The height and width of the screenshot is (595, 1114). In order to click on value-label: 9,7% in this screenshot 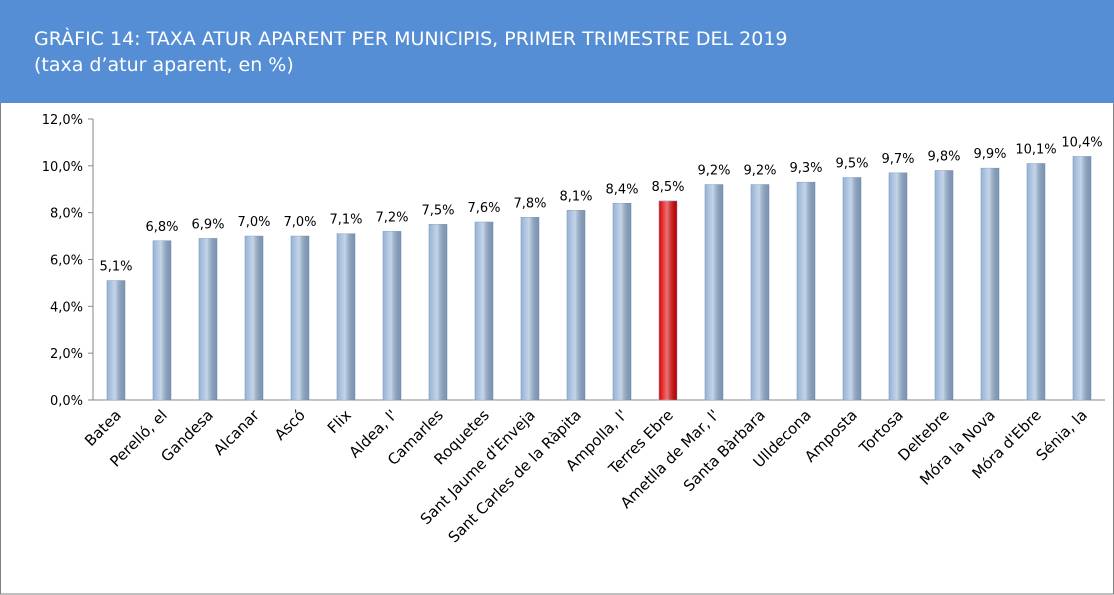, I will do `click(897, 159)`.